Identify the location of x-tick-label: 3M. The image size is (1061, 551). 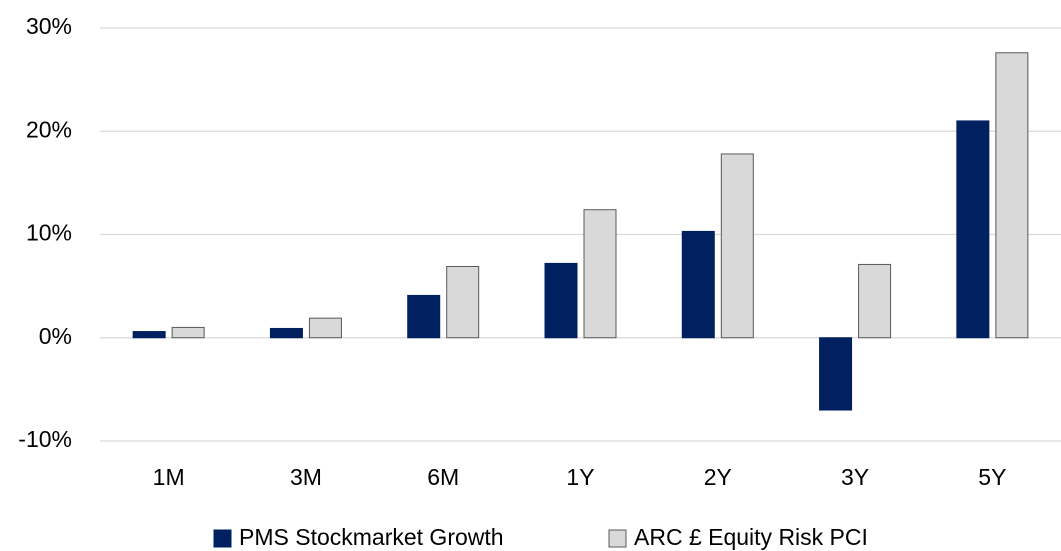
(306, 477).